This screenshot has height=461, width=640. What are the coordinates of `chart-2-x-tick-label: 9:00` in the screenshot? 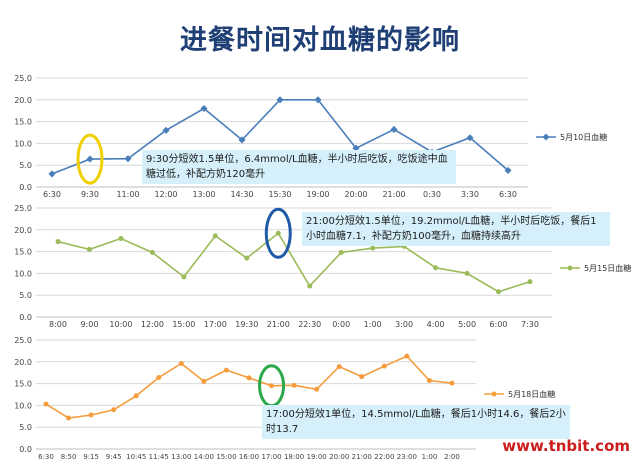 It's located at (89, 324).